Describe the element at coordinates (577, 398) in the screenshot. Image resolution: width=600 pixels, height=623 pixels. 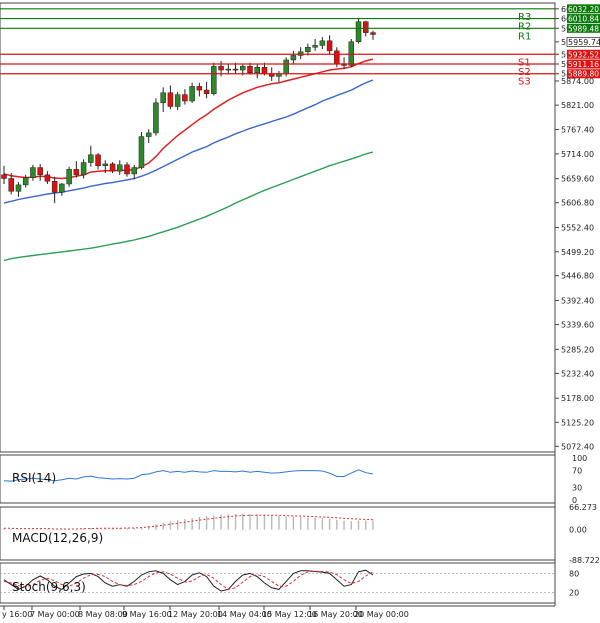
I see `y-tick-label: 5178.00` at that location.